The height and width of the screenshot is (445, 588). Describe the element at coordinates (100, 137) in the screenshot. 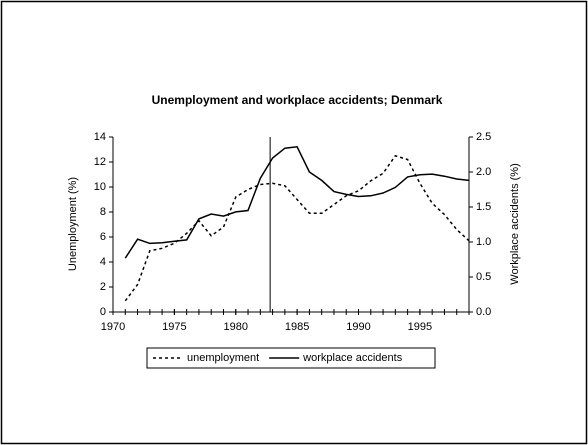

I see `y-tick-label: 14` at that location.